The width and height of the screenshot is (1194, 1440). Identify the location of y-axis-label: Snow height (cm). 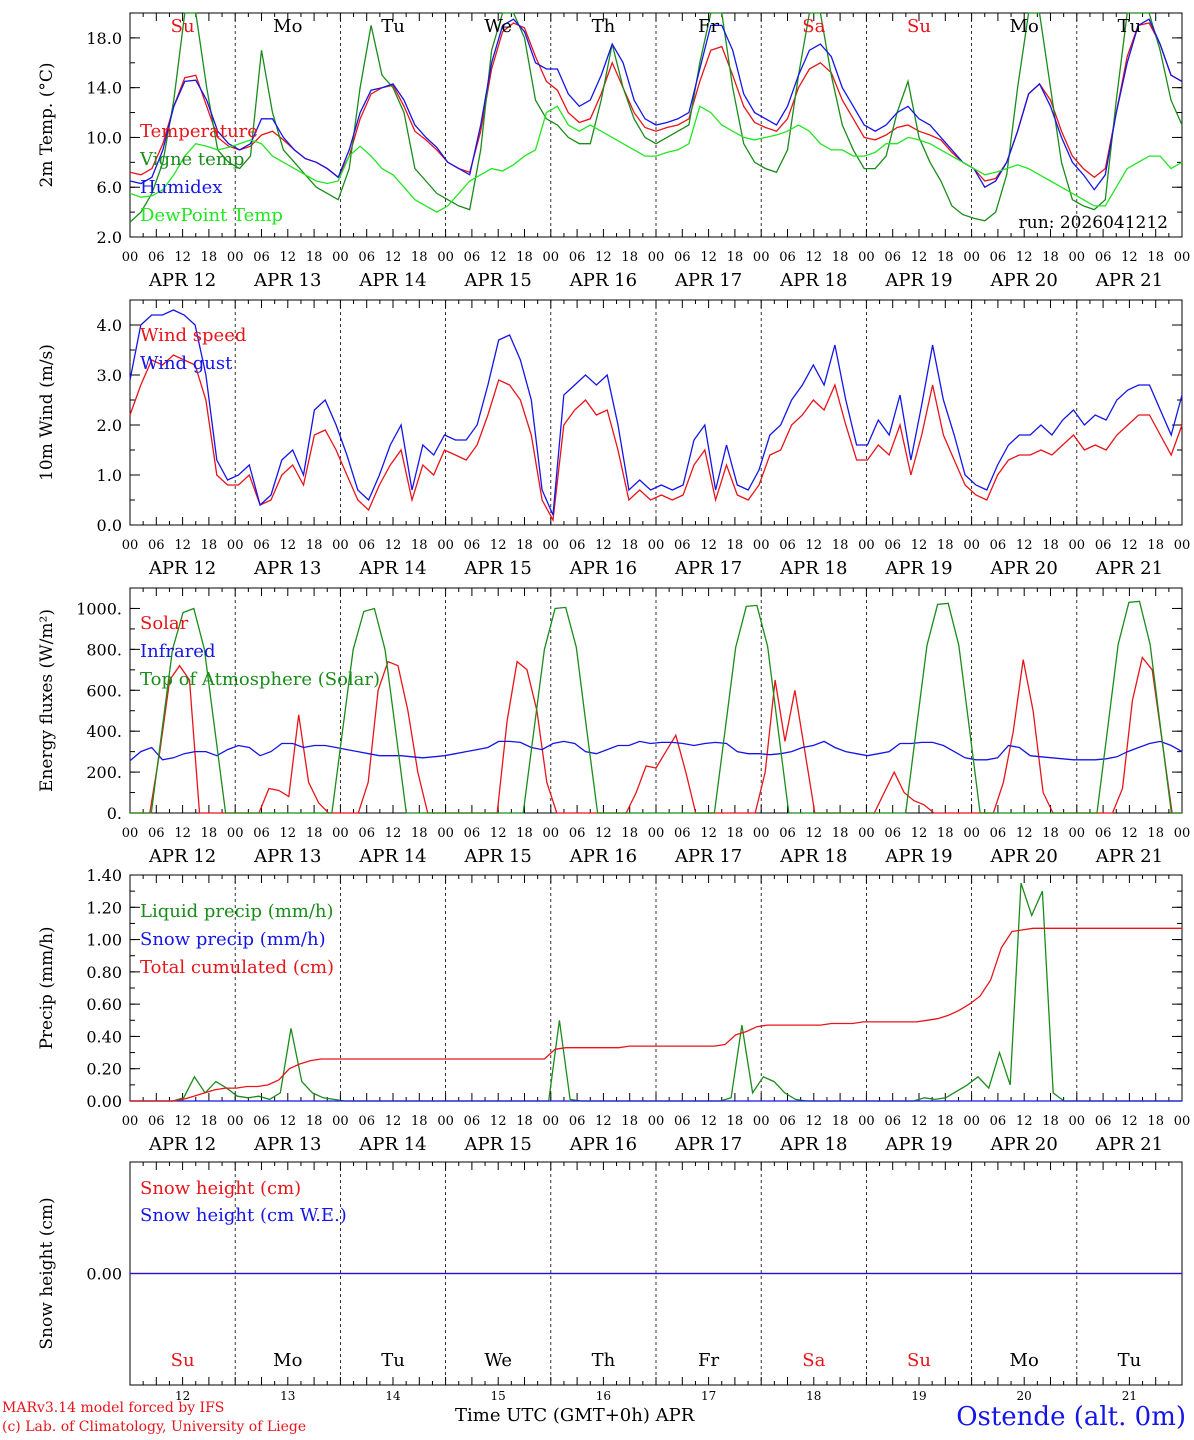
(47, 1273).